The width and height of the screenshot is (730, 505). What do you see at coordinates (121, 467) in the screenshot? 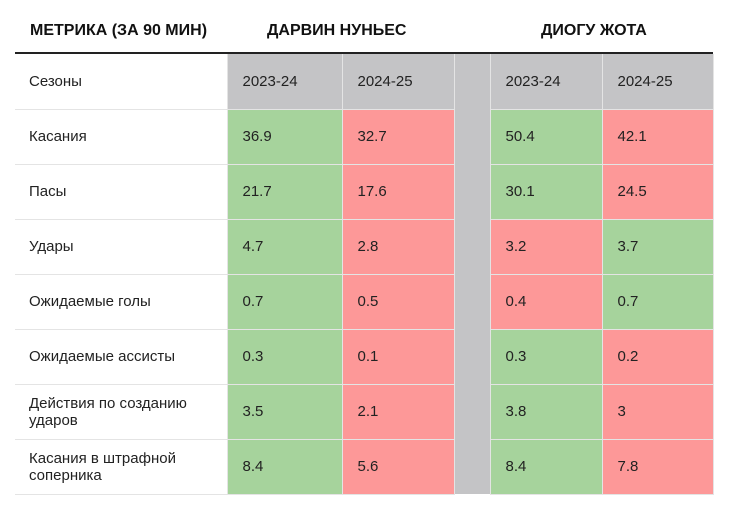
I see `row-label: Касания в штрафной соперника` at bounding box center [121, 467].